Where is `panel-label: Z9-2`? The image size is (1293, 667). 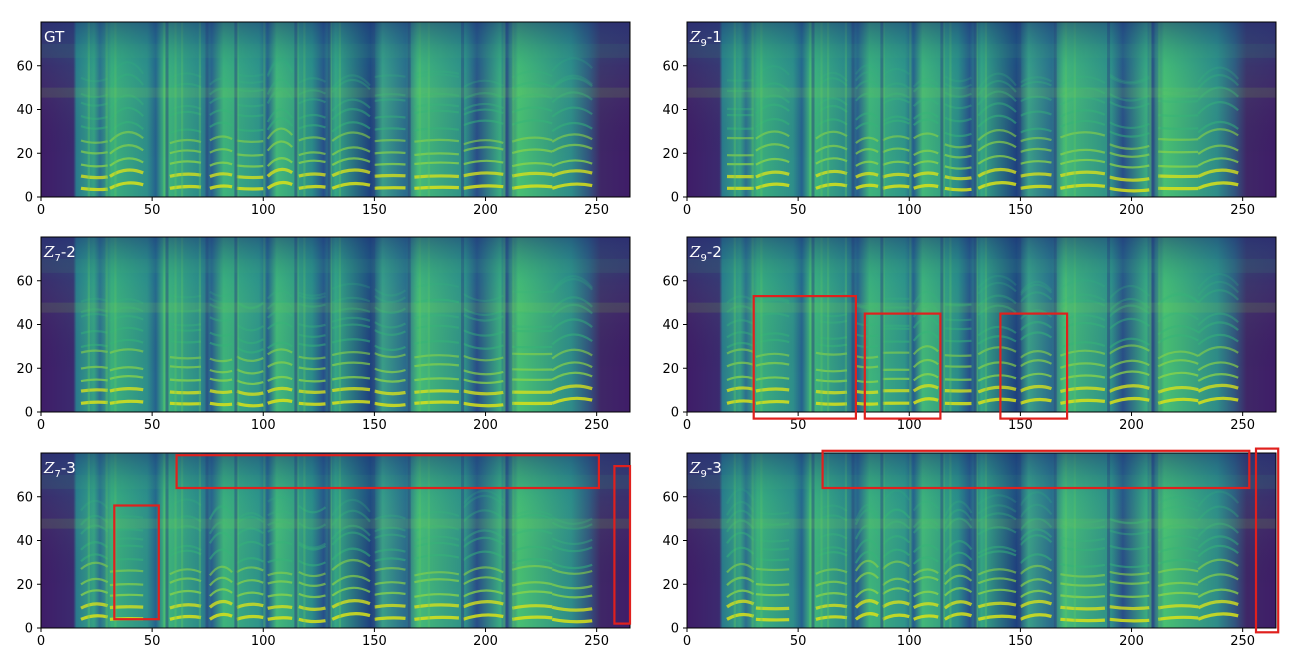
panel-label: Z9-2 is located at coordinates (705, 253).